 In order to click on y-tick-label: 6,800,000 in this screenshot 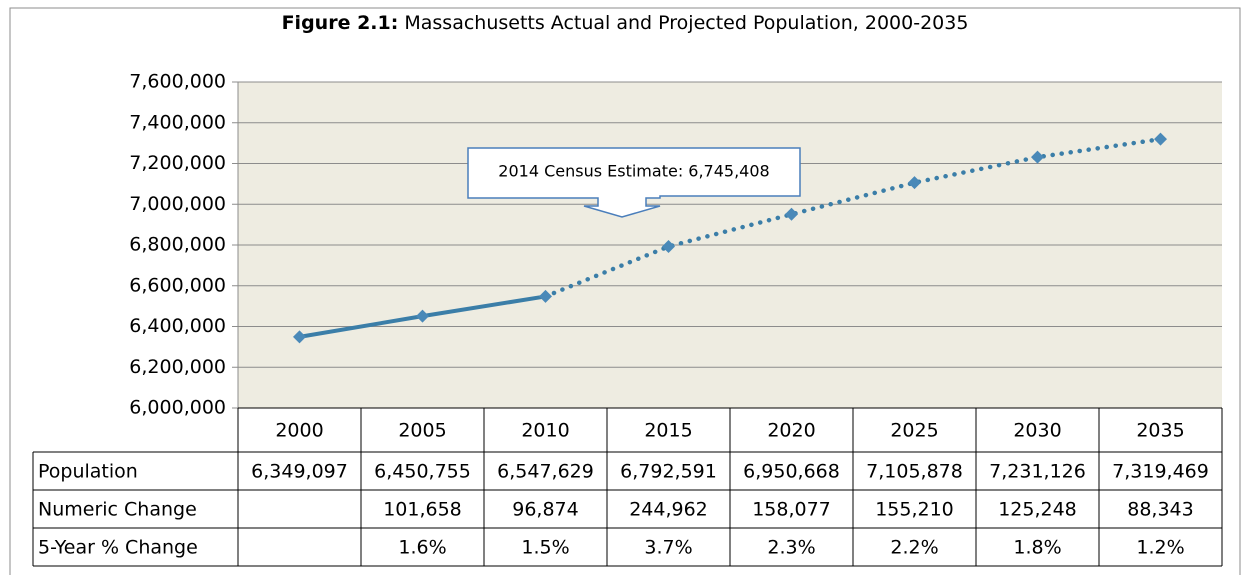, I will do `click(177, 245)`.